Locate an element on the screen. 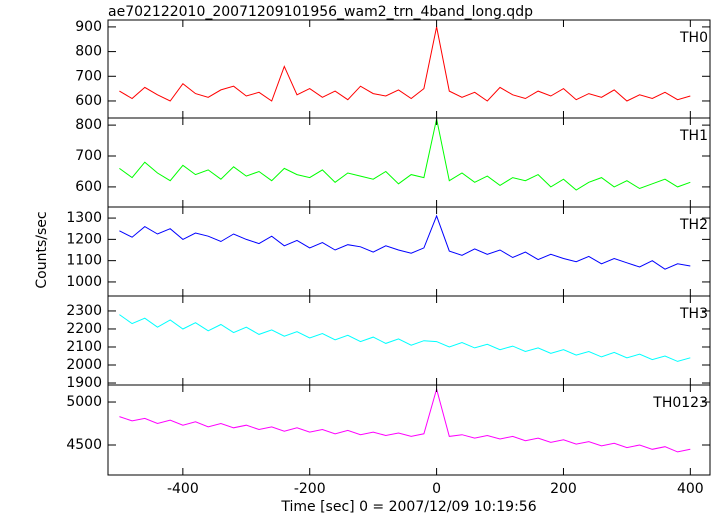  y-tick-label: 4500 is located at coordinates (84, 445).